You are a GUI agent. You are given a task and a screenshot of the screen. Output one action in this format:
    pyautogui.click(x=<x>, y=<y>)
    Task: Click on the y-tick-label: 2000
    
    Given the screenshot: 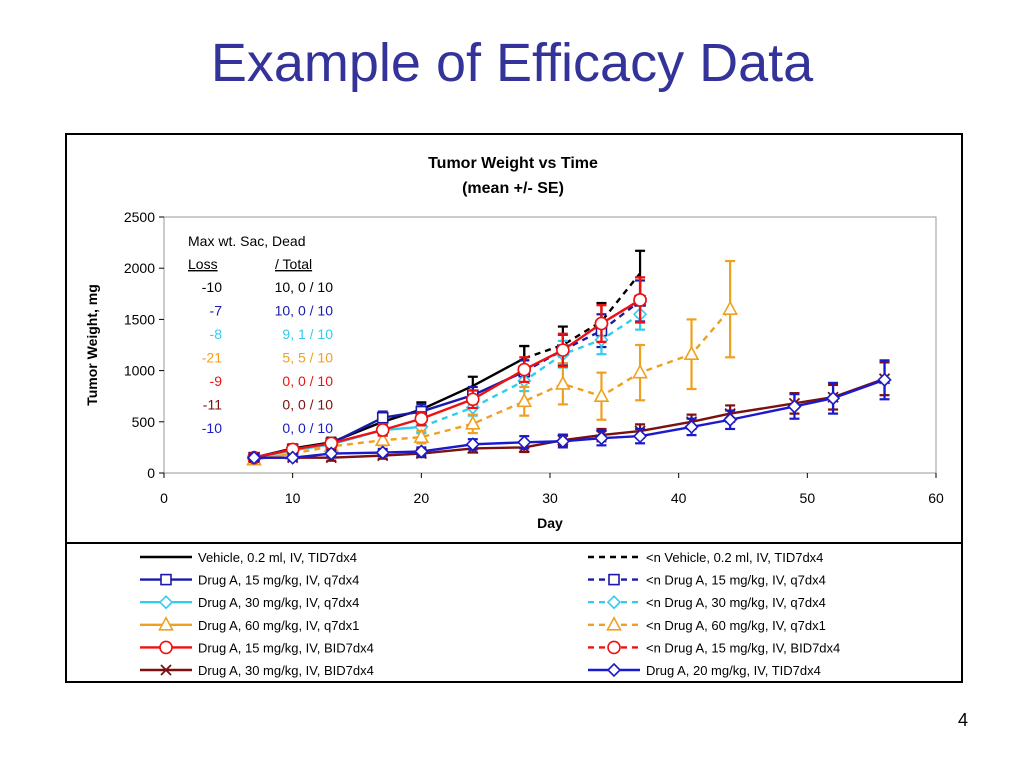 What is the action you would take?
    pyautogui.click(x=139, y=268)
    